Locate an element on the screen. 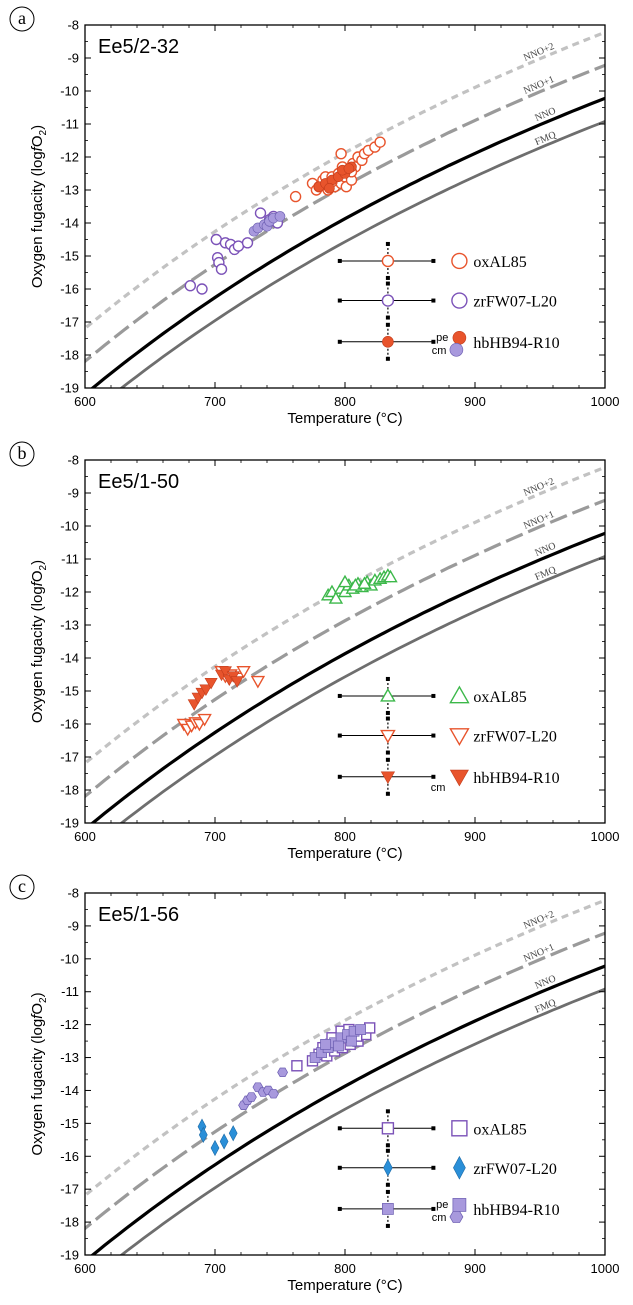  panel-letter-circle is located at coordinates (22, 454).